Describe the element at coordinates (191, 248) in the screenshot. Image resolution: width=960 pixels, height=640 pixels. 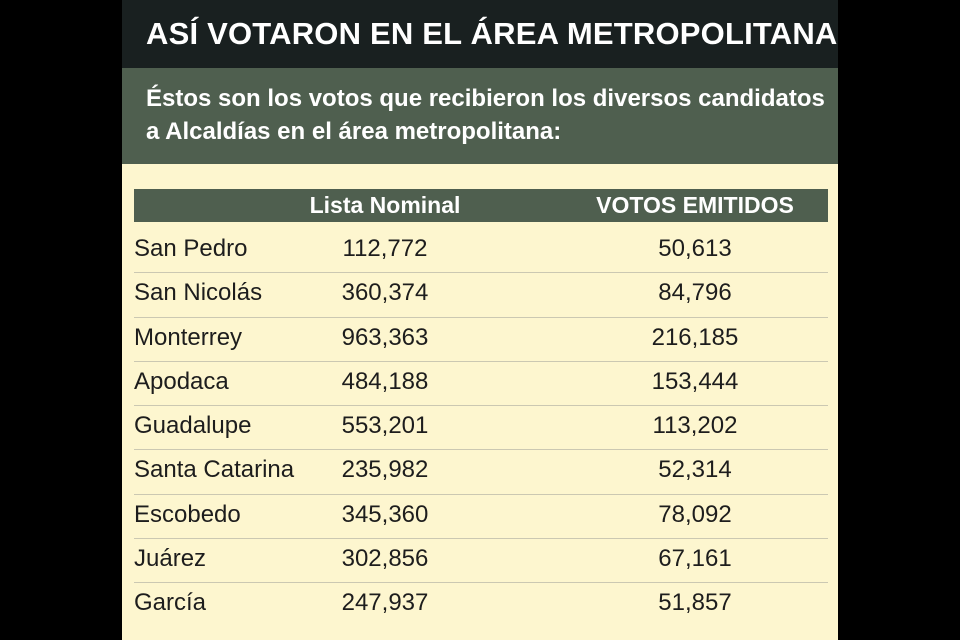
I see `city-name: San Pedro` at that location.